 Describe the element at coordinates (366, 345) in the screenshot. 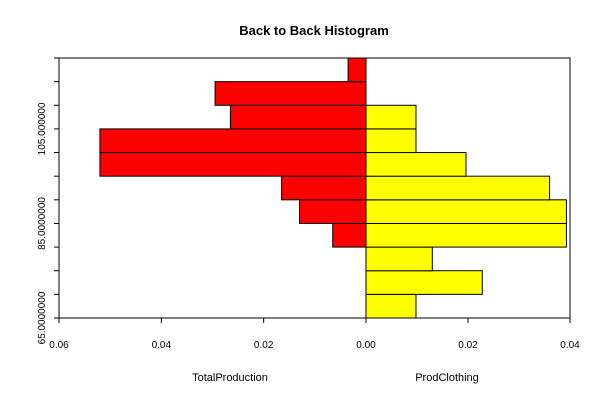

I see `x-tick-label: 0.00` at that location.